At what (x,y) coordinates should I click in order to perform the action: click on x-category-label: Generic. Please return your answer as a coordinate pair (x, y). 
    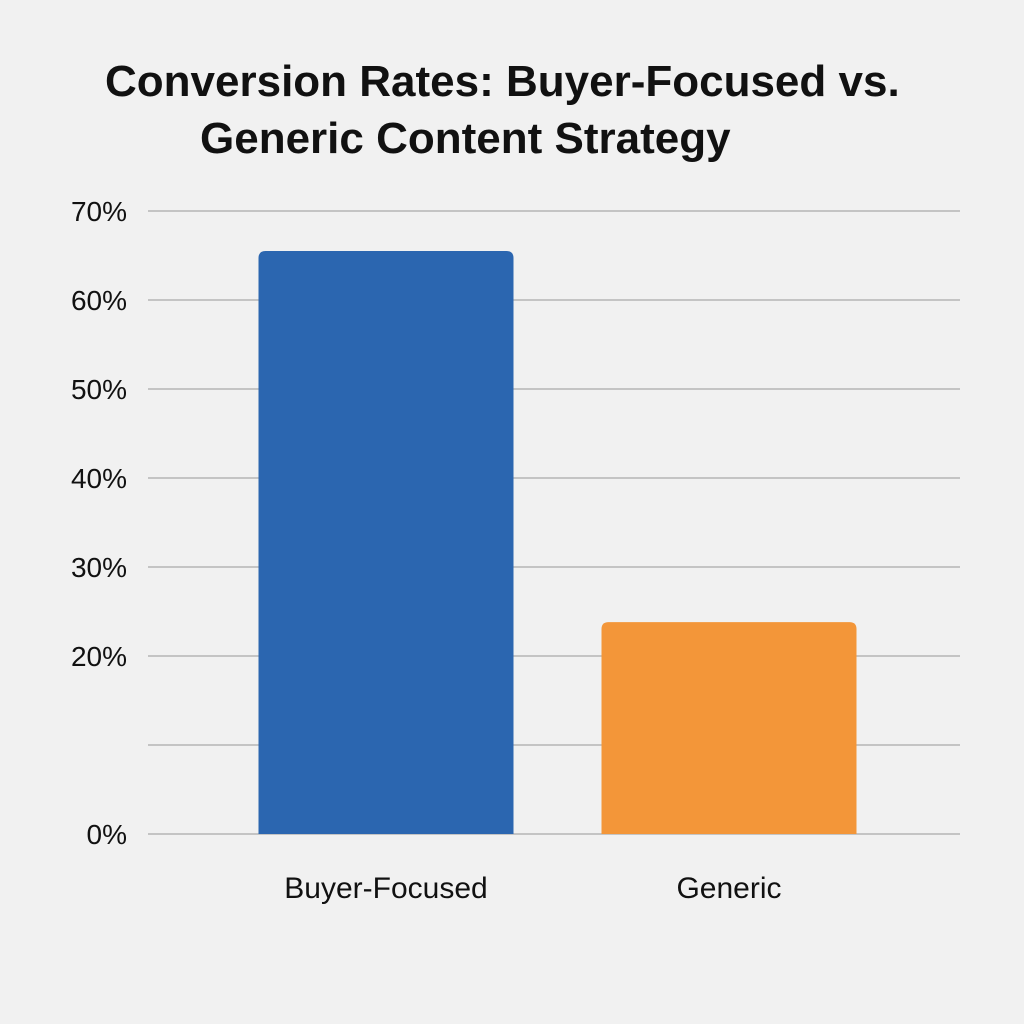
    Looking at the image, I should click on (728, 888).